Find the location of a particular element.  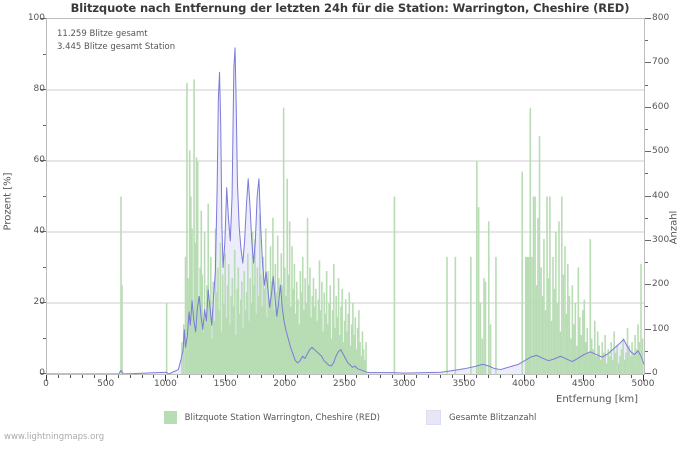

y-tick-label-right: 100 is located at coordinates (661, 328).